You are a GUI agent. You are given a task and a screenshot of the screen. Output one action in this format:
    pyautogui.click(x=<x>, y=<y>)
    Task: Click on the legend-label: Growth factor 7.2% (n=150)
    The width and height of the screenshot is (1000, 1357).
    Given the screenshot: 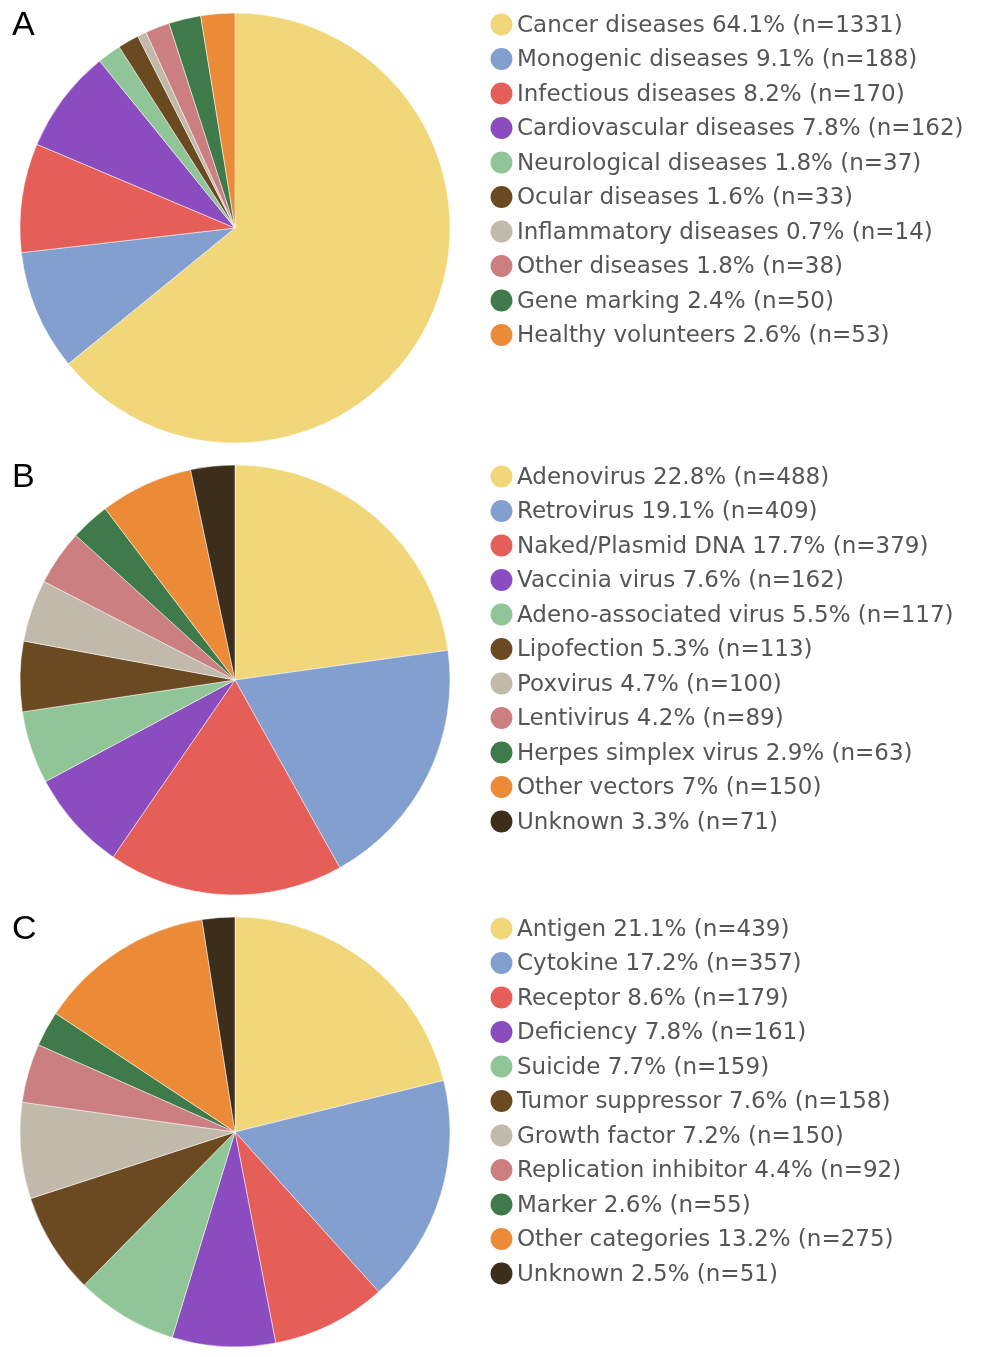 What is the action you would take?
    pyautogui.click(x=680, y=1134)
    